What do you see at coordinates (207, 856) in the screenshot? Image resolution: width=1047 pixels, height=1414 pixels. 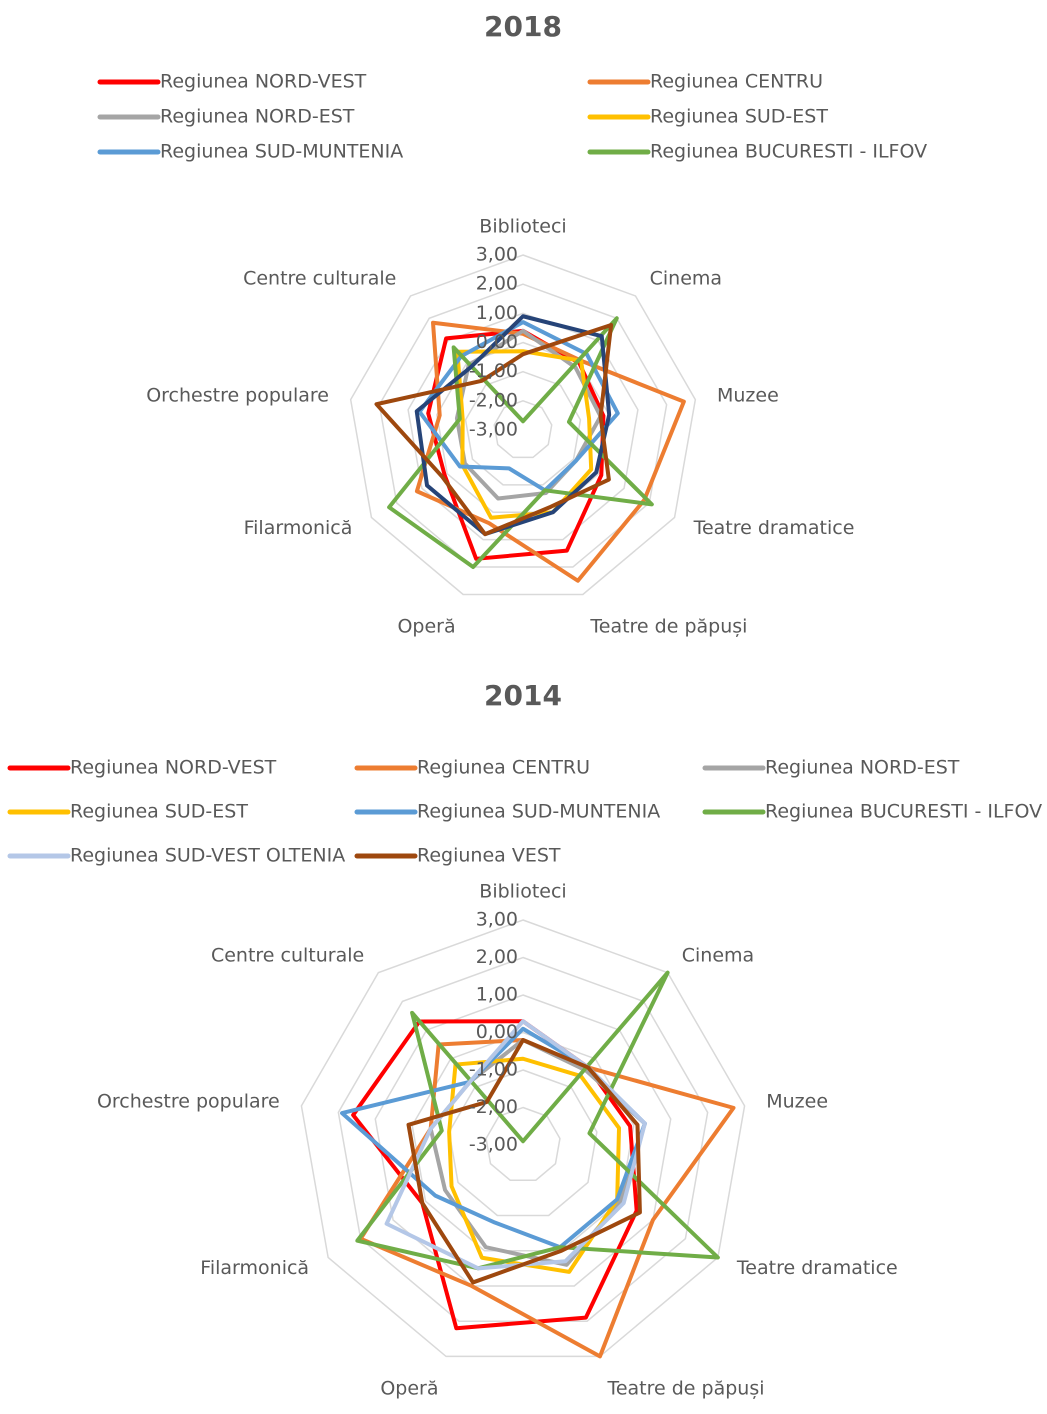 I see `legend-label: Regiunea SUD-VEST OLTENIA` at bounding box center [207, 856].